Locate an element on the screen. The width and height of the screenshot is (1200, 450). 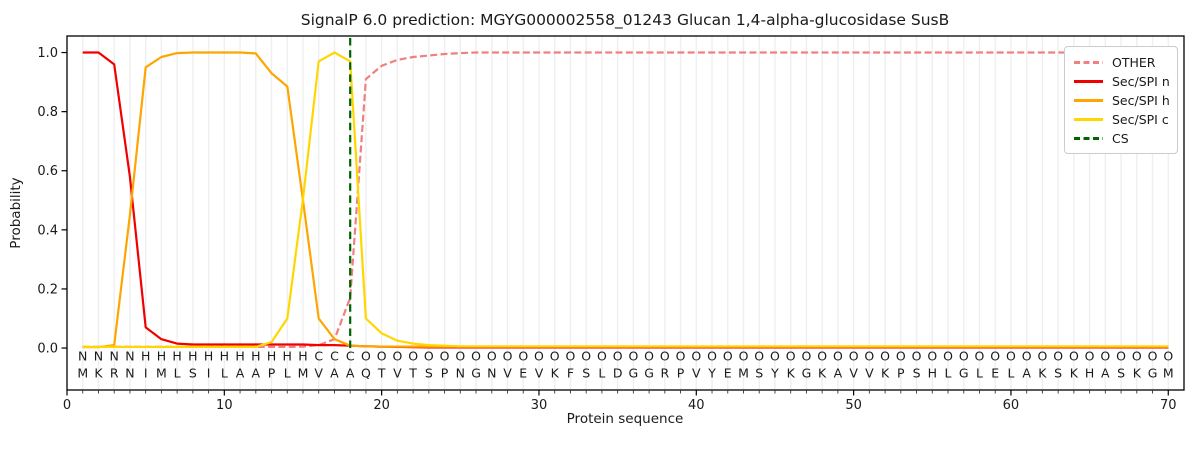
y-tick-label: 0.4 is located at coordinates (47, 230).